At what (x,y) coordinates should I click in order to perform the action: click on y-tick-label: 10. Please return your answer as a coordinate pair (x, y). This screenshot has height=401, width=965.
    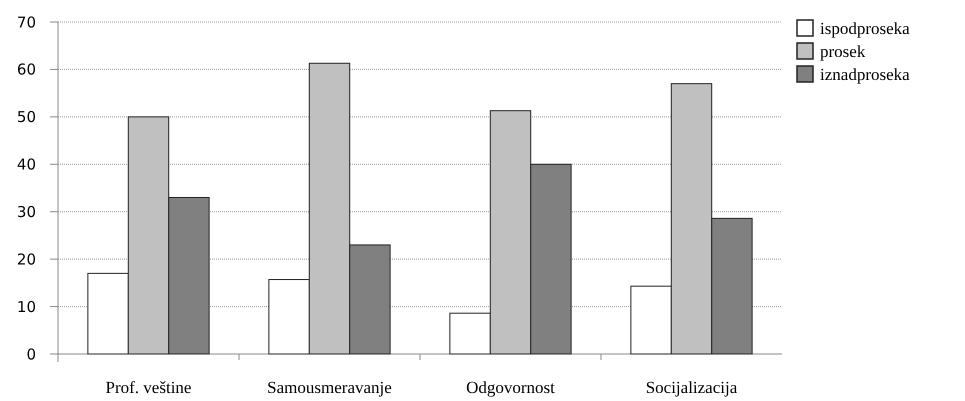
    Looking at the image, I should click on (26, 307).